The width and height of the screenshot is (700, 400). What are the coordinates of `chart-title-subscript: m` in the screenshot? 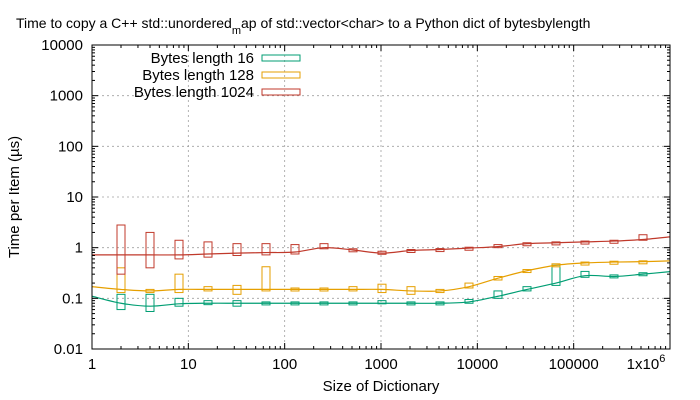 It's located at (236, 31).